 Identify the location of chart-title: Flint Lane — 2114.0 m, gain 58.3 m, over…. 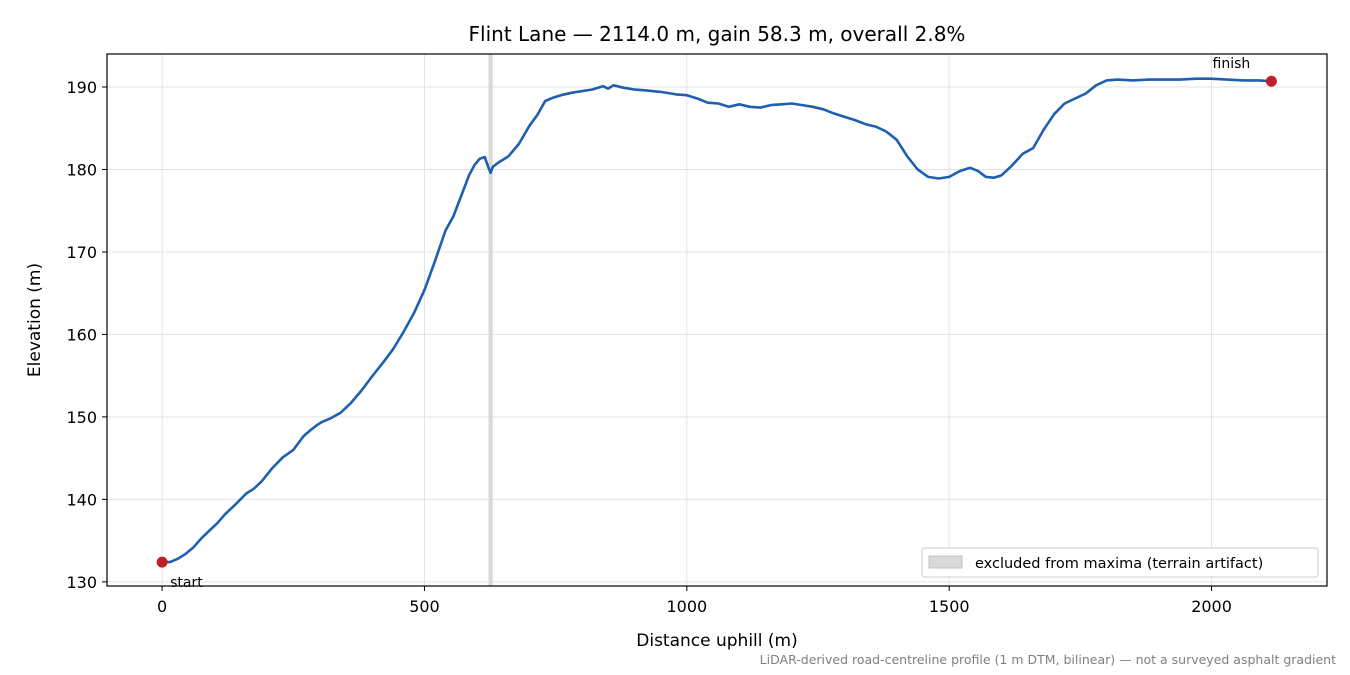
(717, 34).